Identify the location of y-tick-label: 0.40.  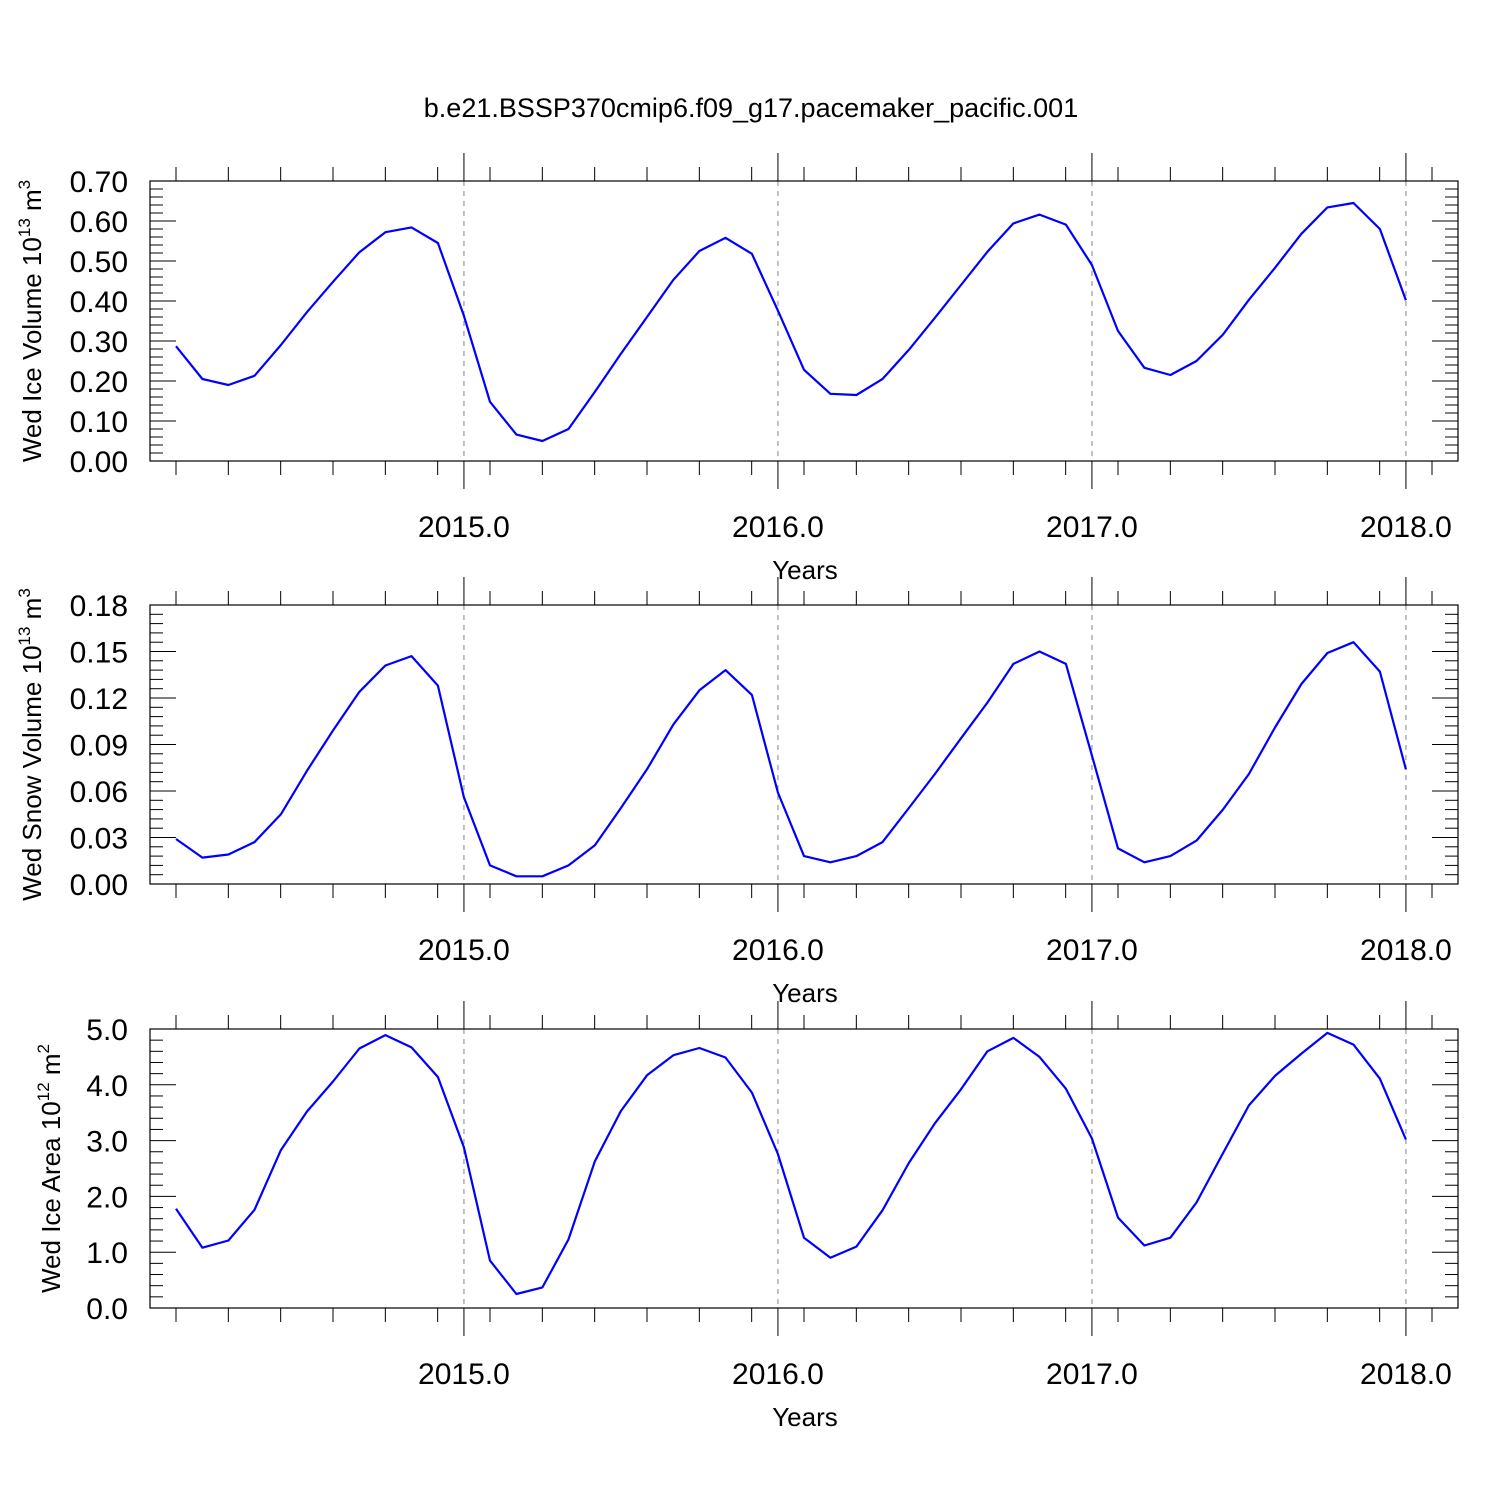
(99, 302).